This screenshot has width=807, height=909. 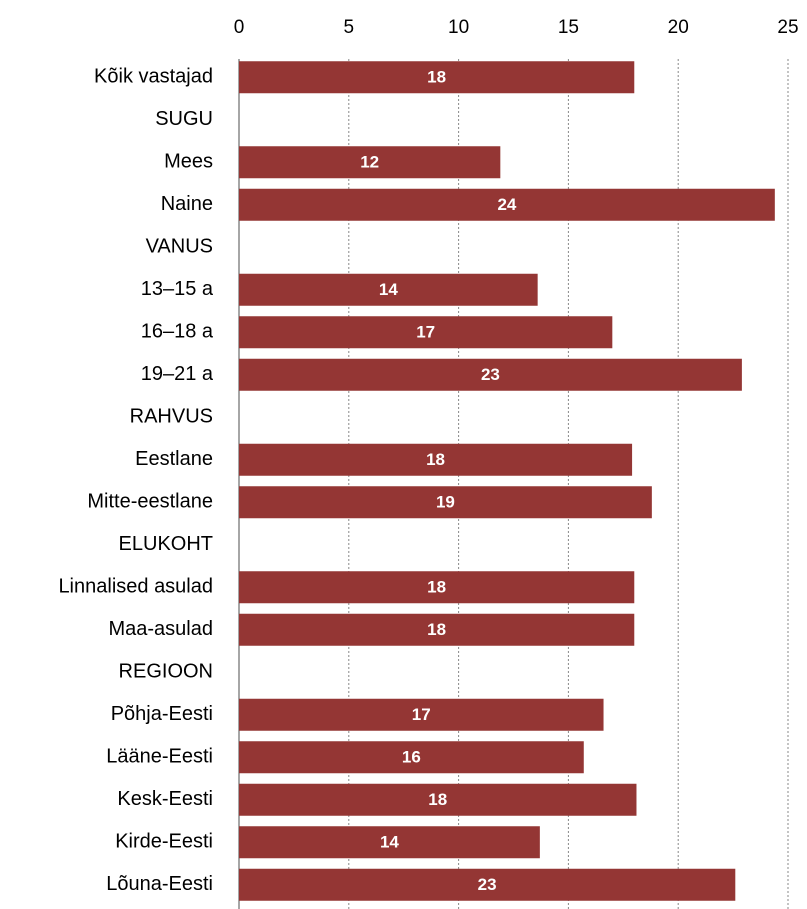 I want to click on y-tick-label: Kesk-Eesti, so click(x=165, y=799).